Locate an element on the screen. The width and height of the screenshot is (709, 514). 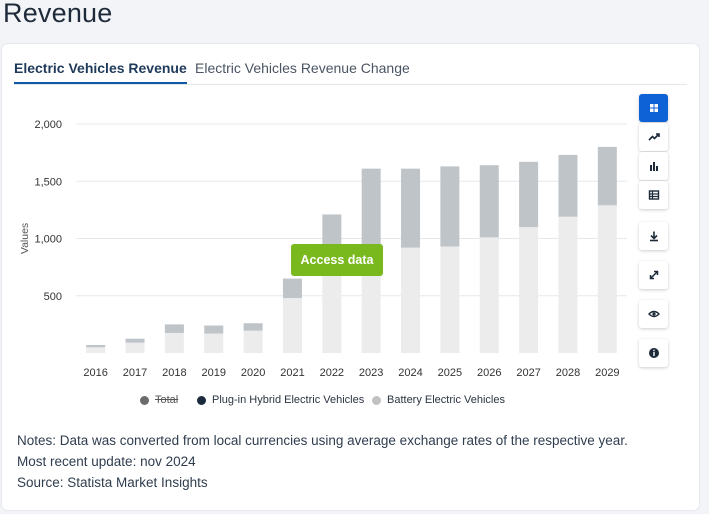
legend-label-phev: Plug-in Hybrid Electric Vehicles is located at coordinates (288, 400).